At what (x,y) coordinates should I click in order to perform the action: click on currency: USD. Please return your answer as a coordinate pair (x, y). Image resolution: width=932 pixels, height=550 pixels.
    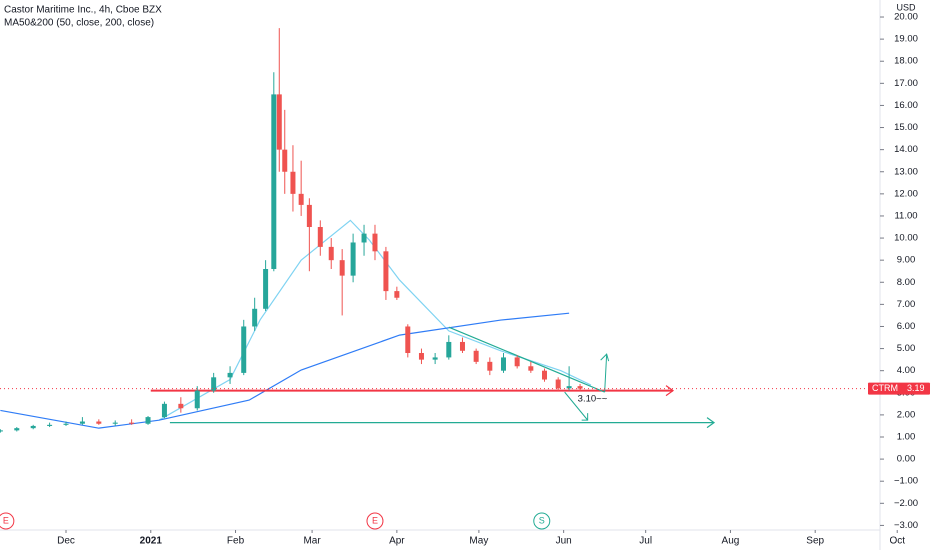
    Looking at the image, I should click on (906, 7).